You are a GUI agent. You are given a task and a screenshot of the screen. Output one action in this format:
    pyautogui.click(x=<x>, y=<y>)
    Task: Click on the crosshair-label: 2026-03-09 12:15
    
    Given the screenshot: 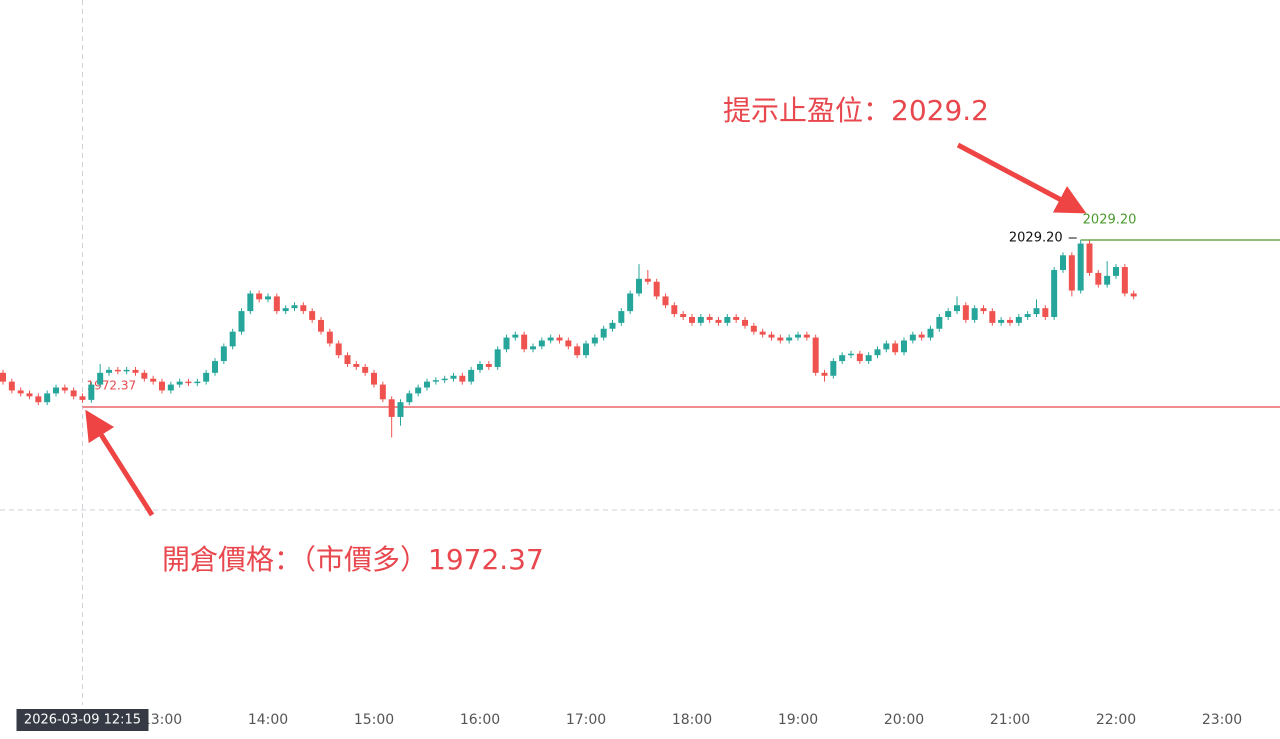 What is the action you would take?
    pyautogui.click(x=82, y=720)
    